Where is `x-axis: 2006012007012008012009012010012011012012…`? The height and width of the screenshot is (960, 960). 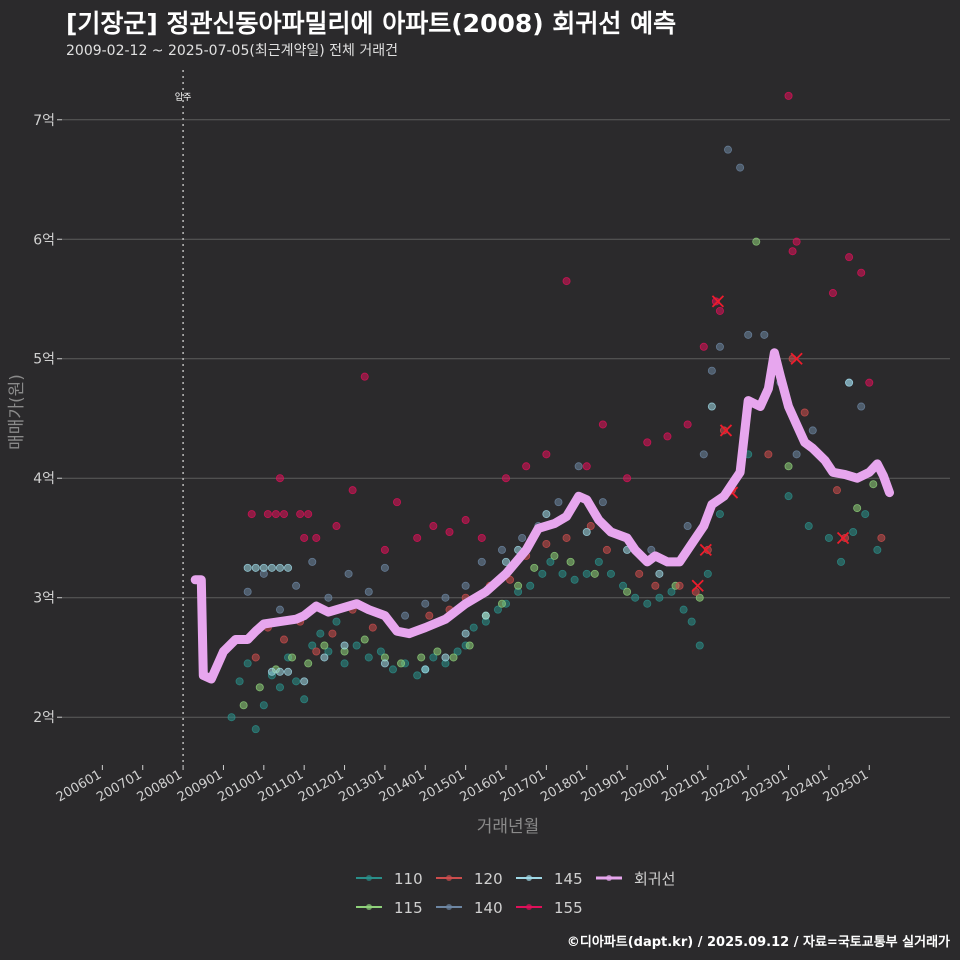 x-axis: 2006012007012008012009012010012011012012… is located at coordinates (462, 785).